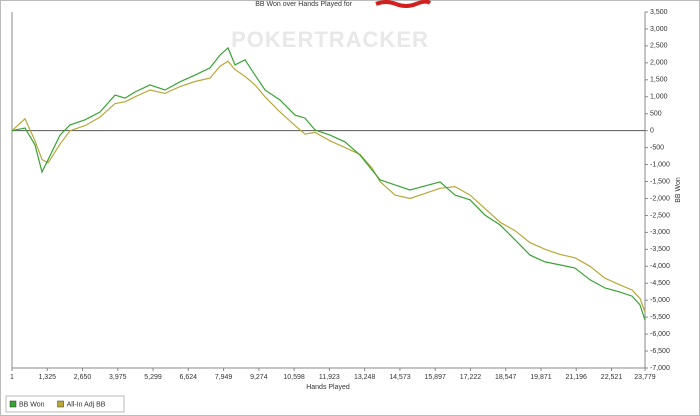  What do you see at coordinates (659, 29) in the screenshot?
I see `y-tick-label: 3,000` at bounding box center [659, 29].